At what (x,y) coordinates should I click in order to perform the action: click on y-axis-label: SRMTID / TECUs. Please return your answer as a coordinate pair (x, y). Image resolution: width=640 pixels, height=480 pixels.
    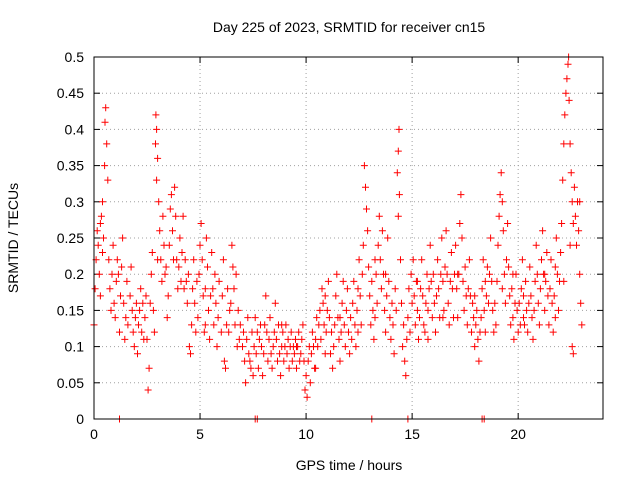
    Looking at the image, I should click on (13, 238).